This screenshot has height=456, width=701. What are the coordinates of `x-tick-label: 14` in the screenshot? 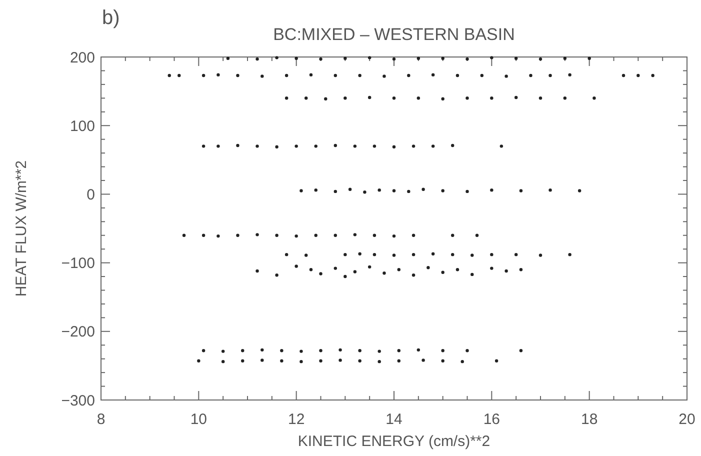 It's located at (394, 419).